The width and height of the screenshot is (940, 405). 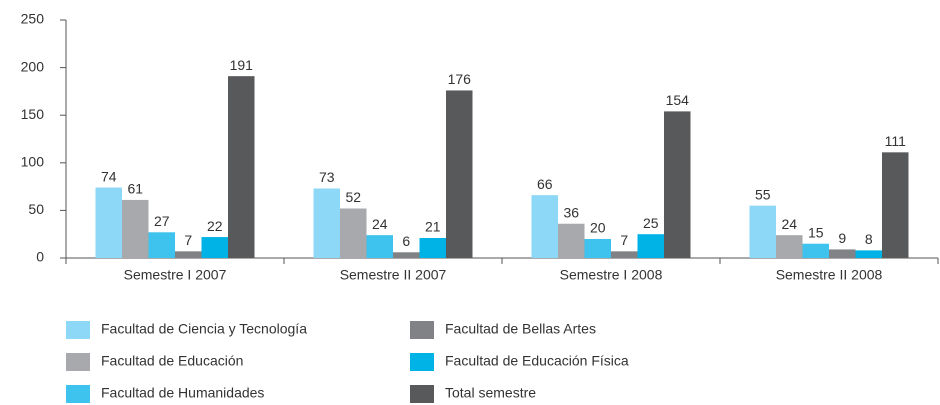 I want to click on legend-label: Facultad de Humanidades, so click(x=182, y=393).